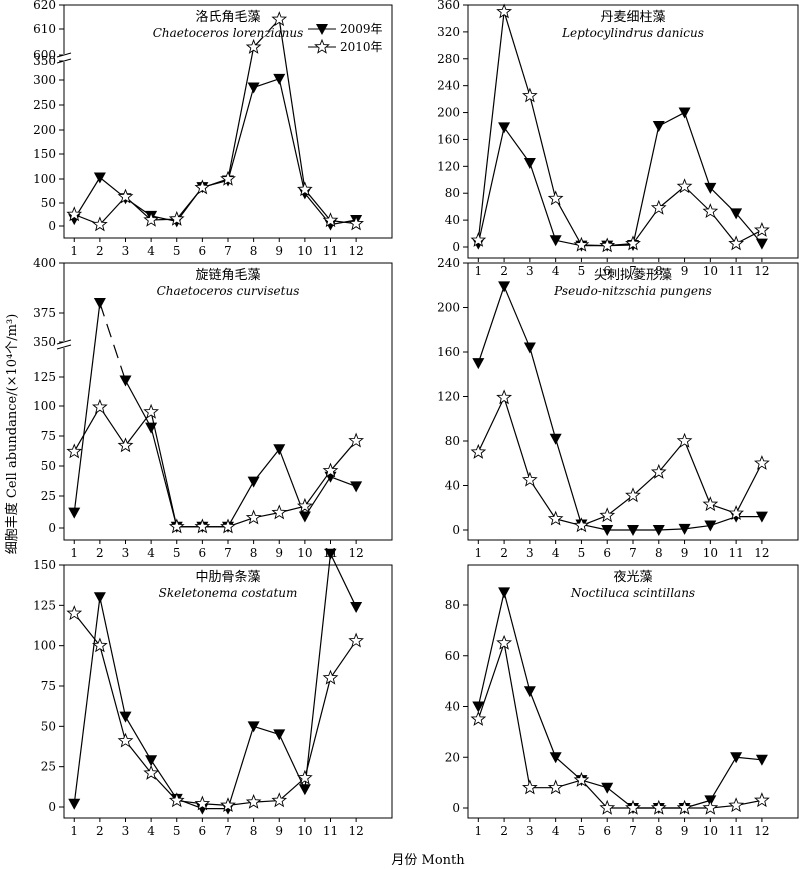  What do you see at coordinates (452, 220) in the screenshot?
I see `y-tick-label: 40` at bounding box center [452, 220].